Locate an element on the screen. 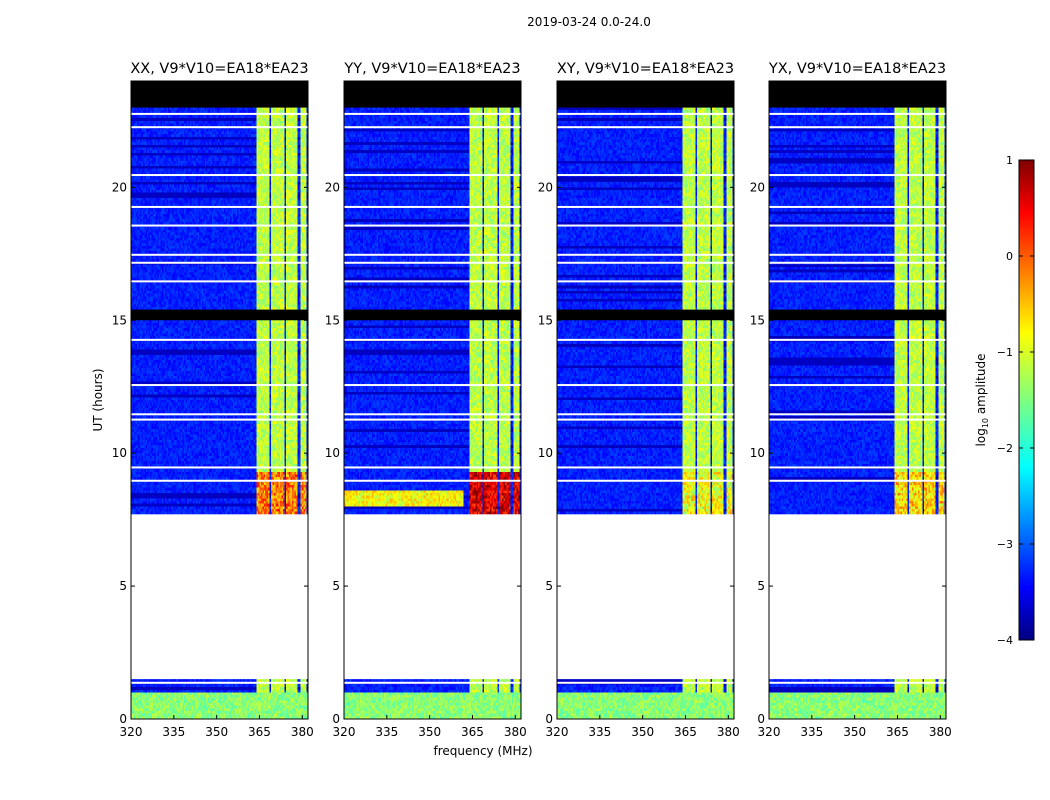 This screenshot has height=800, width=1050. panel-title: XX, V9*V10=EA18*EA23 is located at coordinates (219, 69).